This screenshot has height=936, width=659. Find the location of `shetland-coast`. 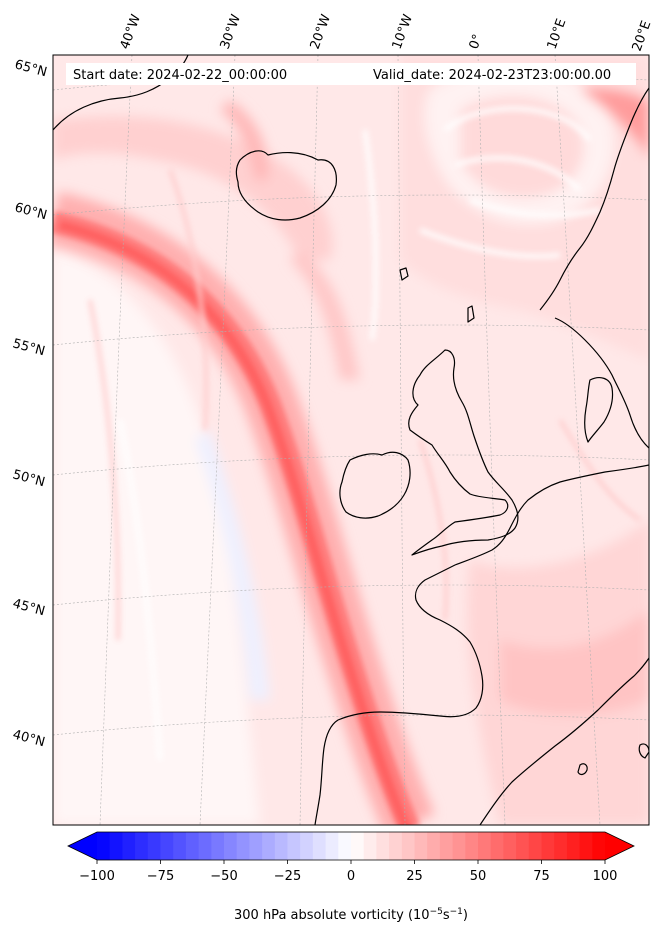

shetland-coast is located at coordinates (471, 314).